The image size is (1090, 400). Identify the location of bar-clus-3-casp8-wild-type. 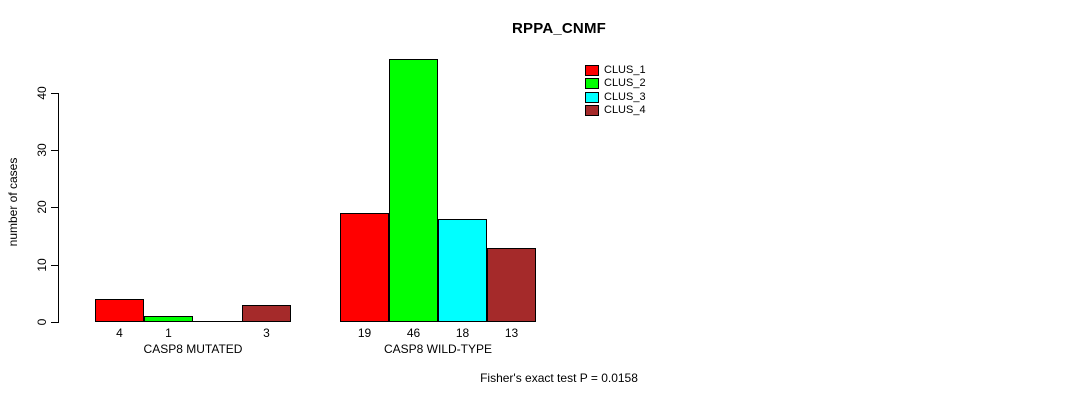
(462, 270).